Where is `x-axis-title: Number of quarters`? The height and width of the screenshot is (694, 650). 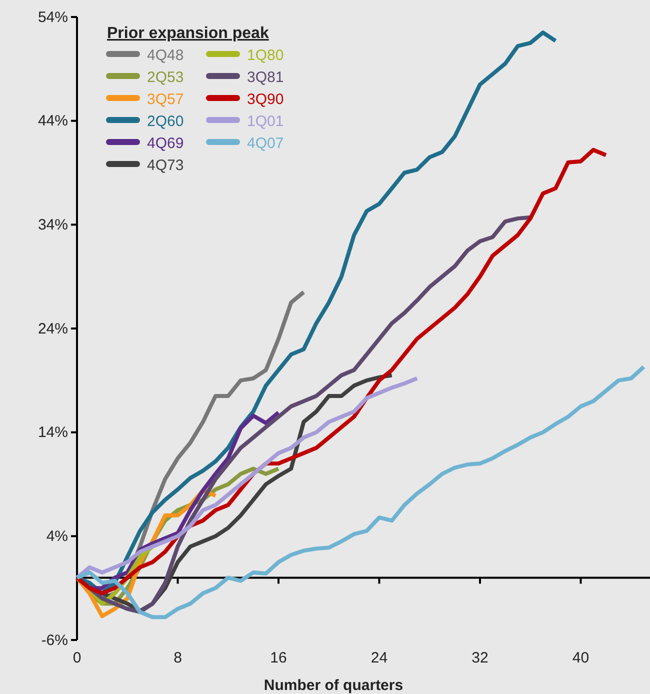 x-axis-title: Number of quarters is located at coordinates (334, 685).